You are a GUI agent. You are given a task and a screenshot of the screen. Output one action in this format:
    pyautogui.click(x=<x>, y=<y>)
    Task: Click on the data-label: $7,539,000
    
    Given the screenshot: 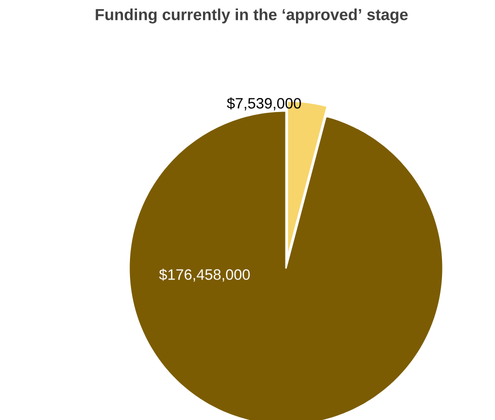 What is the action you would take?
    pyautogui.click(x=263, y=103)
    